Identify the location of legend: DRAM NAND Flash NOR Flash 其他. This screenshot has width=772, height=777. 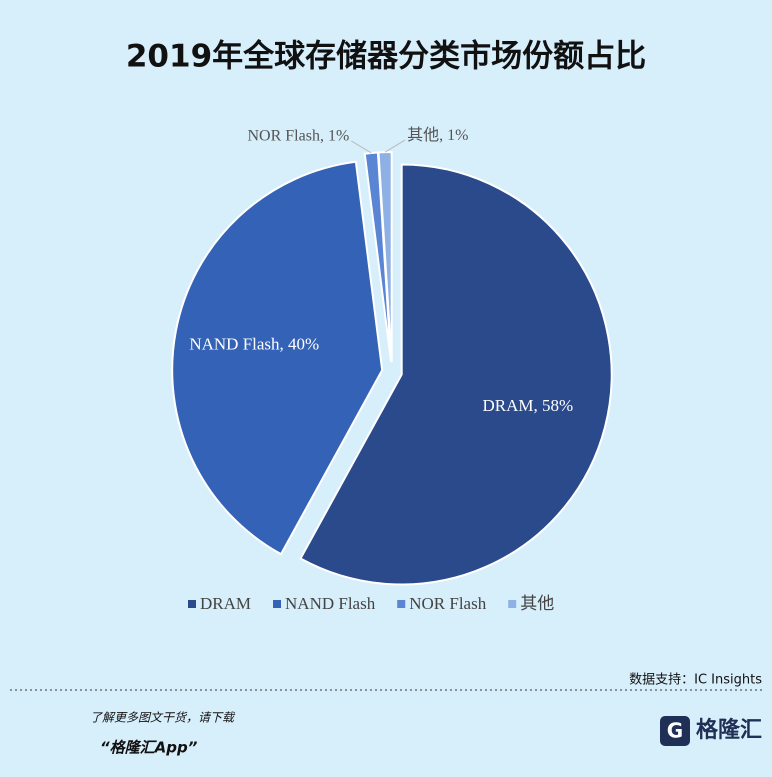
(371, 603).